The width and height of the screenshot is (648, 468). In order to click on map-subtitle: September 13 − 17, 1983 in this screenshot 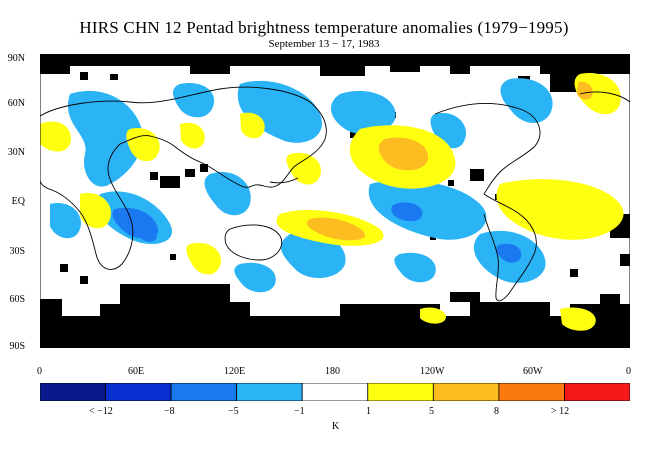, I will do `click(324, 44)`.